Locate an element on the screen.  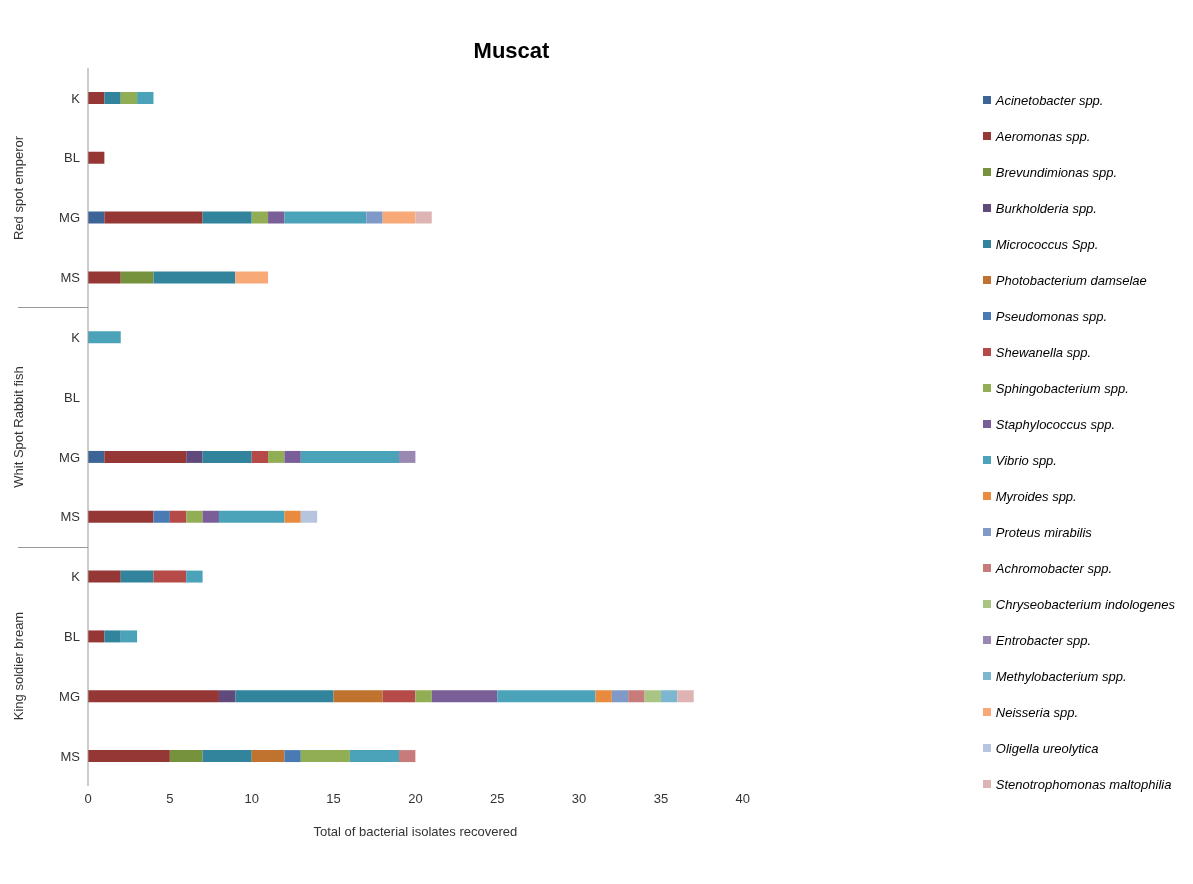
x-tick-label: 20 is located at coordinates (415, 799).